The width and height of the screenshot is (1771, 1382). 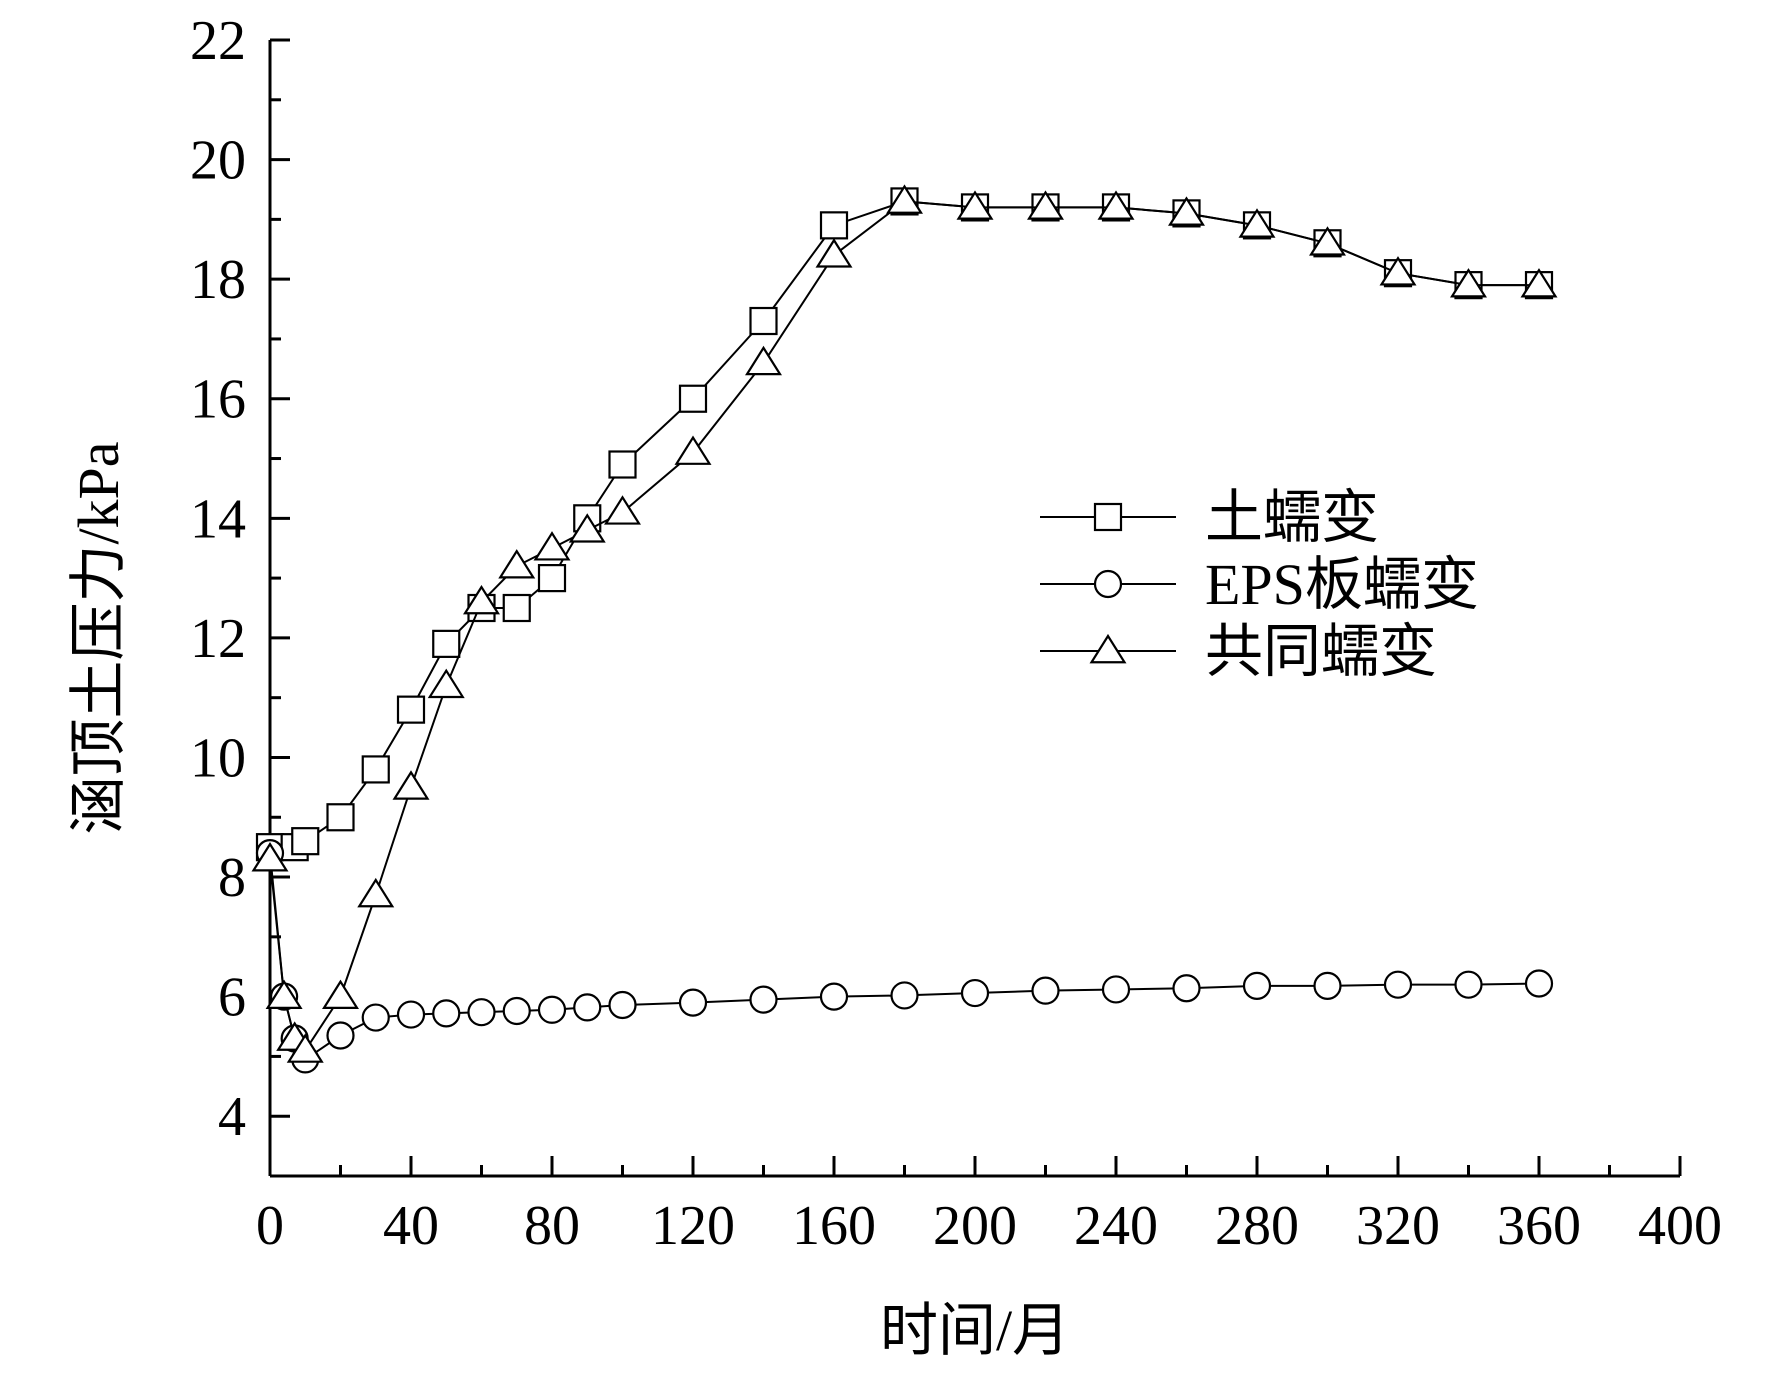 What do you see at coordinates (218, 758) in the screenshot?
I see `y-tick-label: 10` at bounding box center [218, 758].